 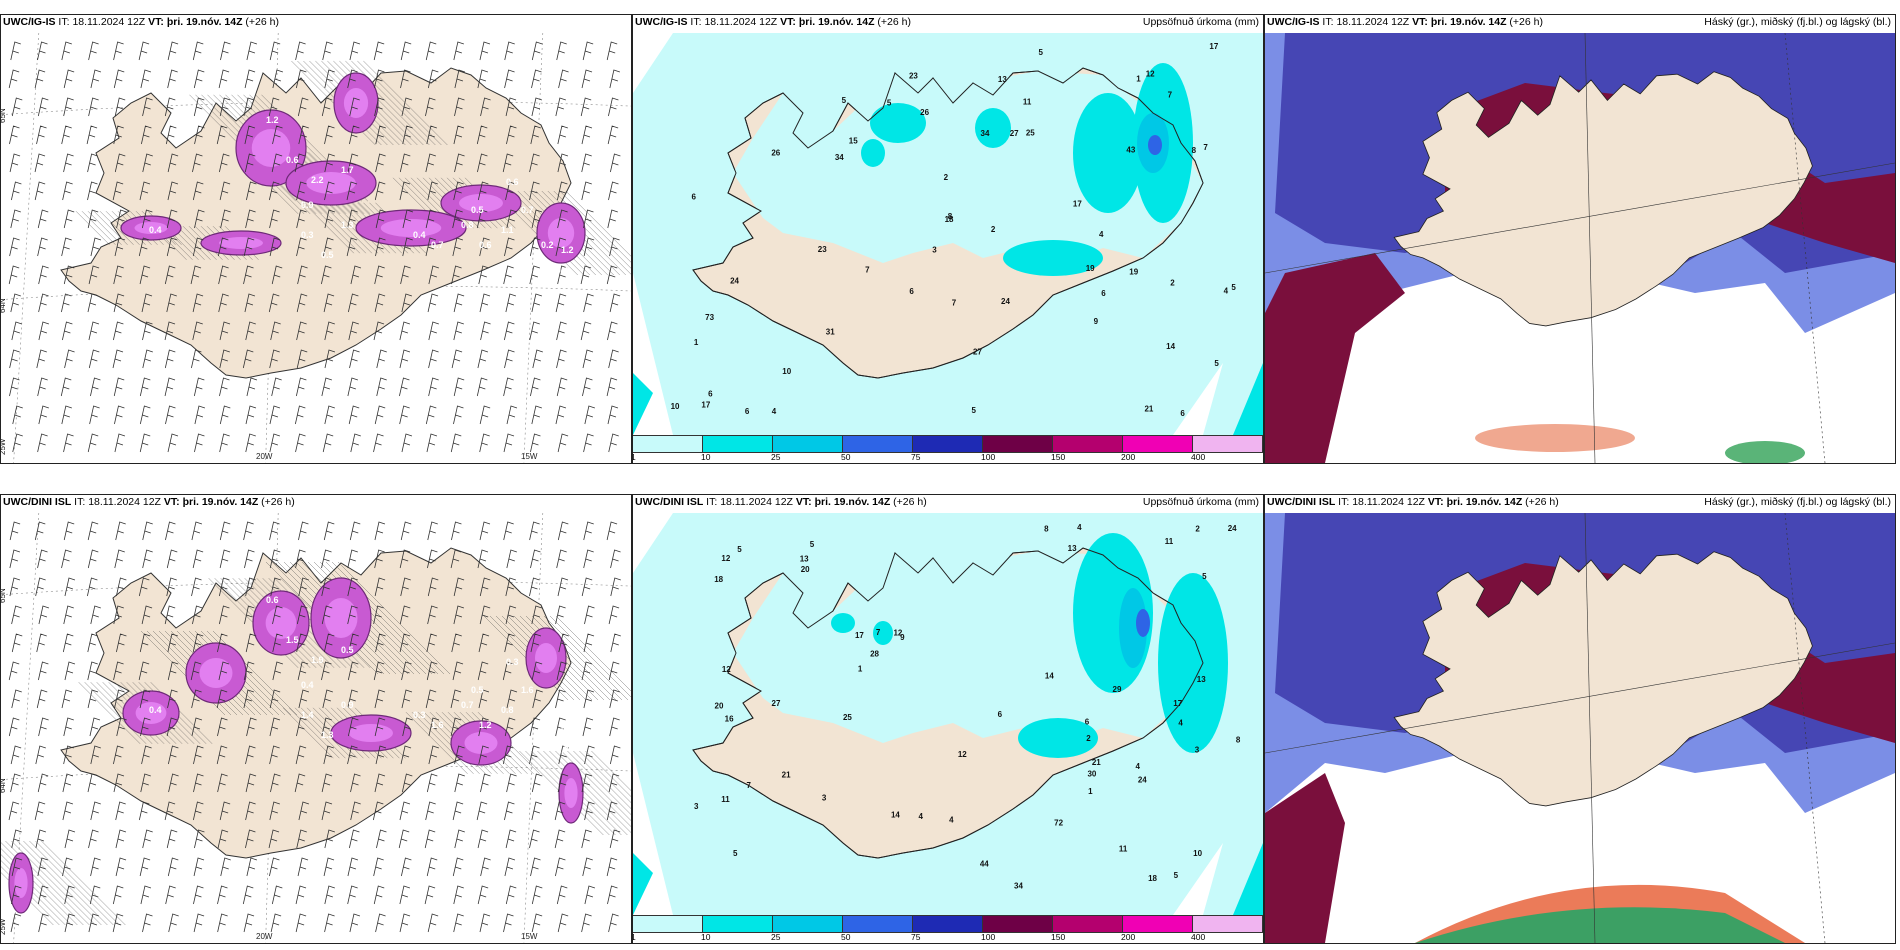 I want to click on snow-value: 0.7, so click(x=527, y=210).